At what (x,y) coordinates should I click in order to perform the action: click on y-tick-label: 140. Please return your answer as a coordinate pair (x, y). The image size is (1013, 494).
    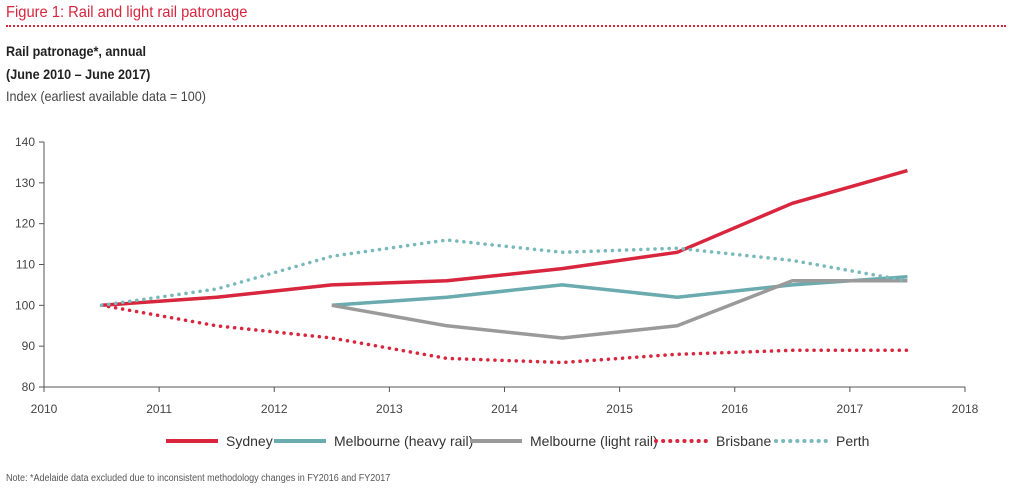
    Looking at the image, I should click on (25, 142).